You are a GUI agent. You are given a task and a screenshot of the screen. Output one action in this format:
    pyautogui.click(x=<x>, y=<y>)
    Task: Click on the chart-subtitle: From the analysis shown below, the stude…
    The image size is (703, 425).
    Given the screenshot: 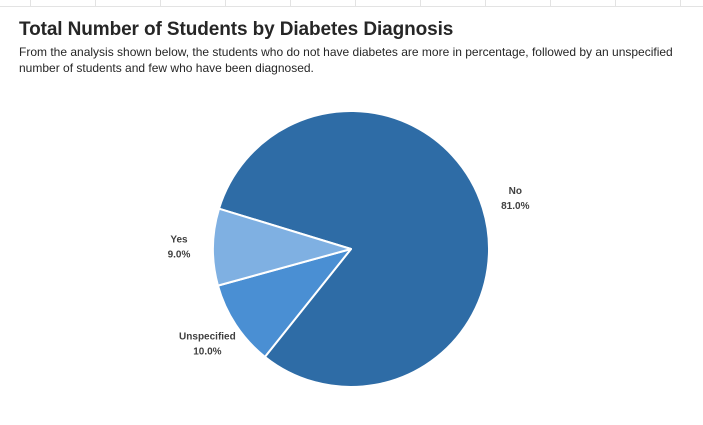 What is the action you would take?
    pyautogui.click(x=346, y=60)
    